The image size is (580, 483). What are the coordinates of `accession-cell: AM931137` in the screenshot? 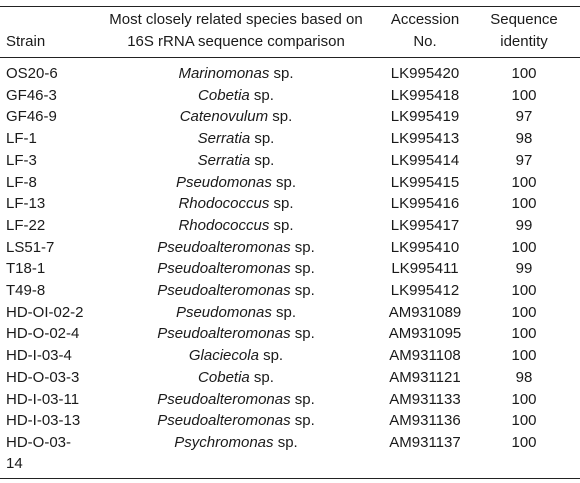 It's located at (425, 442).